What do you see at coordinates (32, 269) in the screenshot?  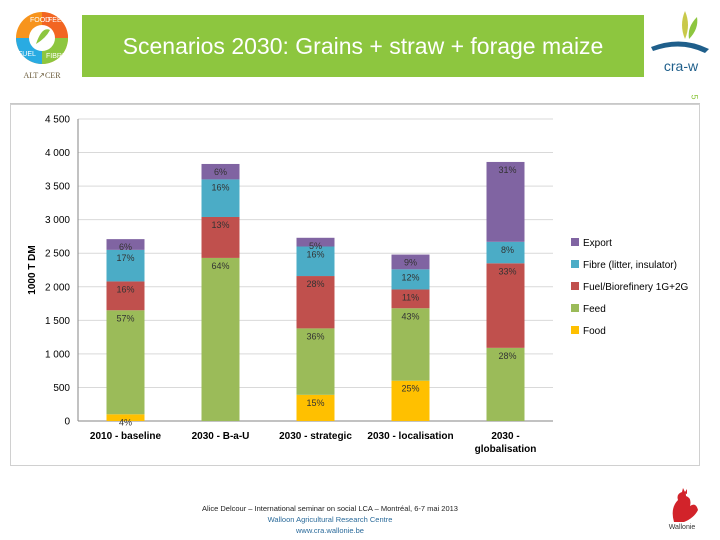 I see `y-axis-title: 1000 T DM` at bounding box center [32, 269].